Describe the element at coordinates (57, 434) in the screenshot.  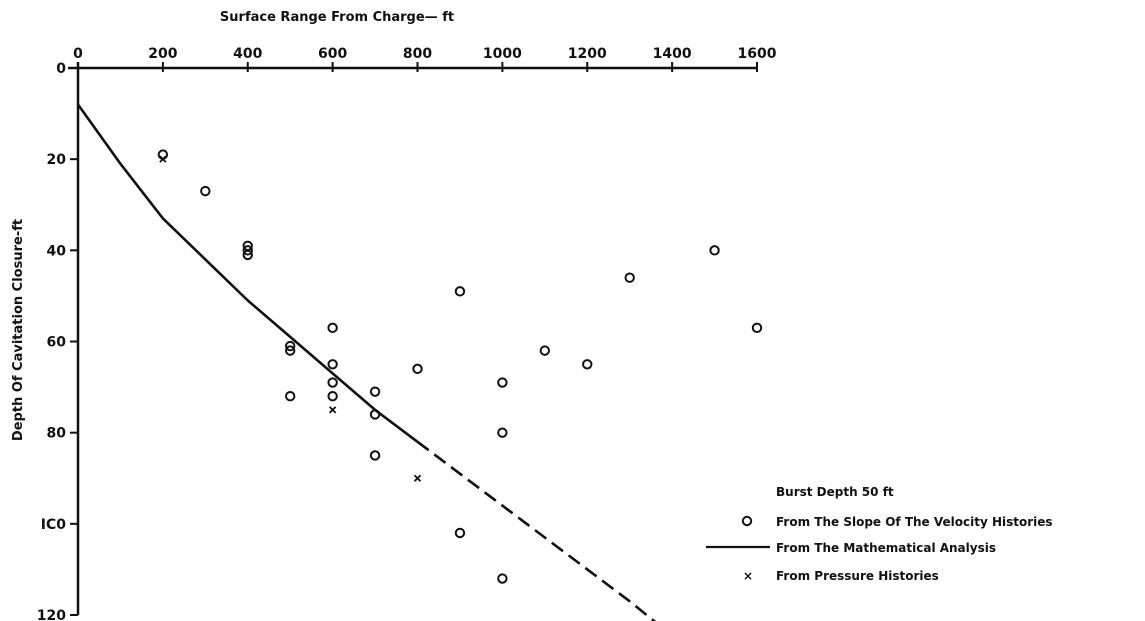
I see `y-tick-label: 80` at that location.